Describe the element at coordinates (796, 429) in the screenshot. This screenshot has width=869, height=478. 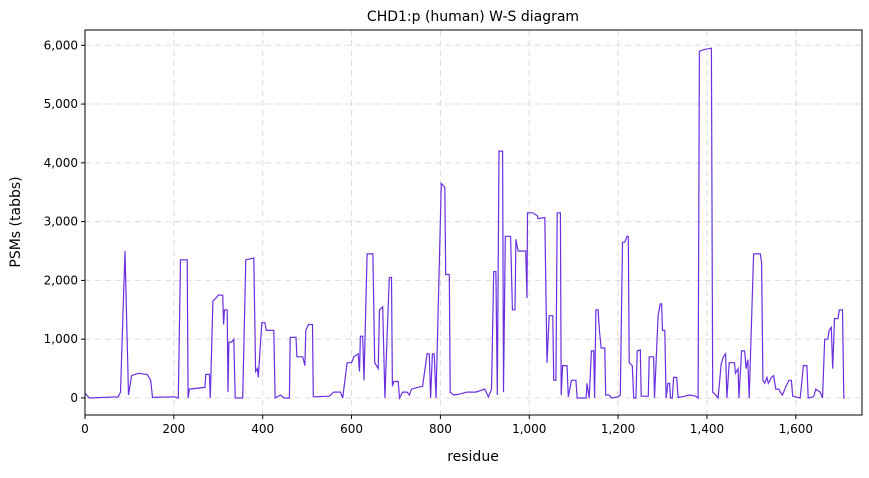
I see `x-tick-label: 1,600` at that location.